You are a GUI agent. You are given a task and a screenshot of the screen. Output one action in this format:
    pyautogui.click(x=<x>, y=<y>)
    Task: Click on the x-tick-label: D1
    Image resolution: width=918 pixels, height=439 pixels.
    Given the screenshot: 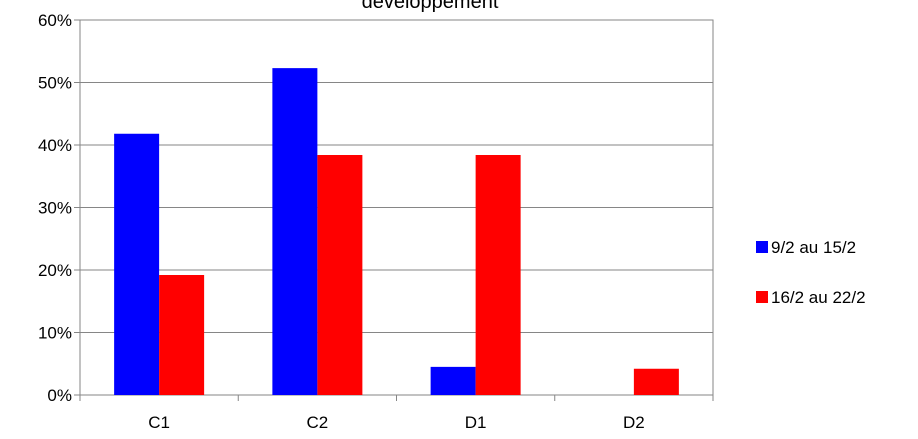 What is the action you would take?
    pyautogui.click(x=476, y=422)
    